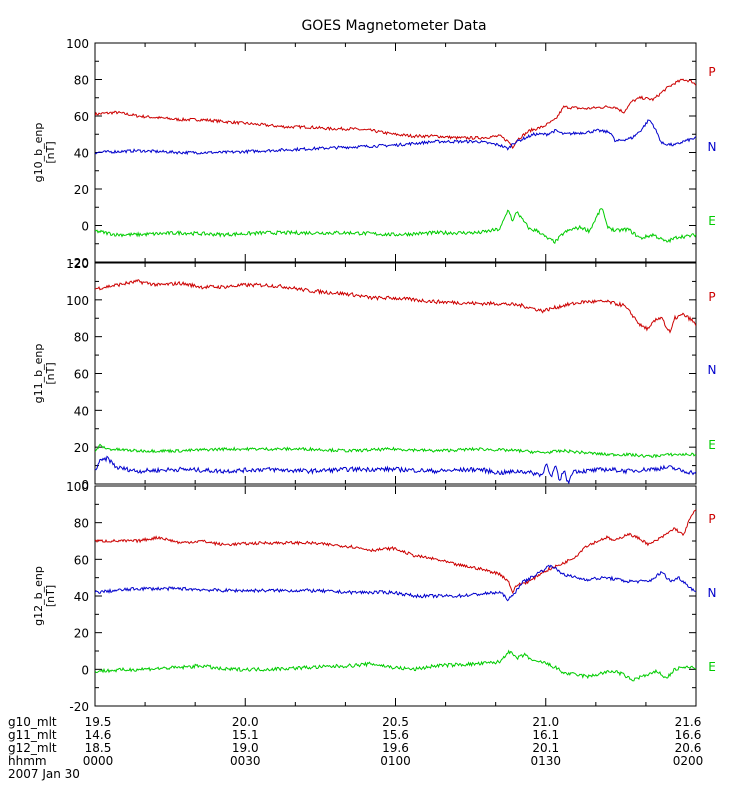 This screenshot has width=750, height=800. What do you see at coordinates (395, 748) in the screenshot?
I see `footer-value: 19.6` at bounding box center [395, 748].